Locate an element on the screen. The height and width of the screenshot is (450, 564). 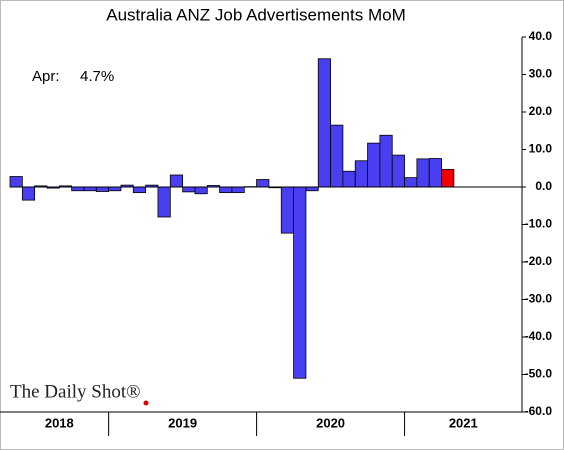
watermark-dot is located at coordinates (146, 403).